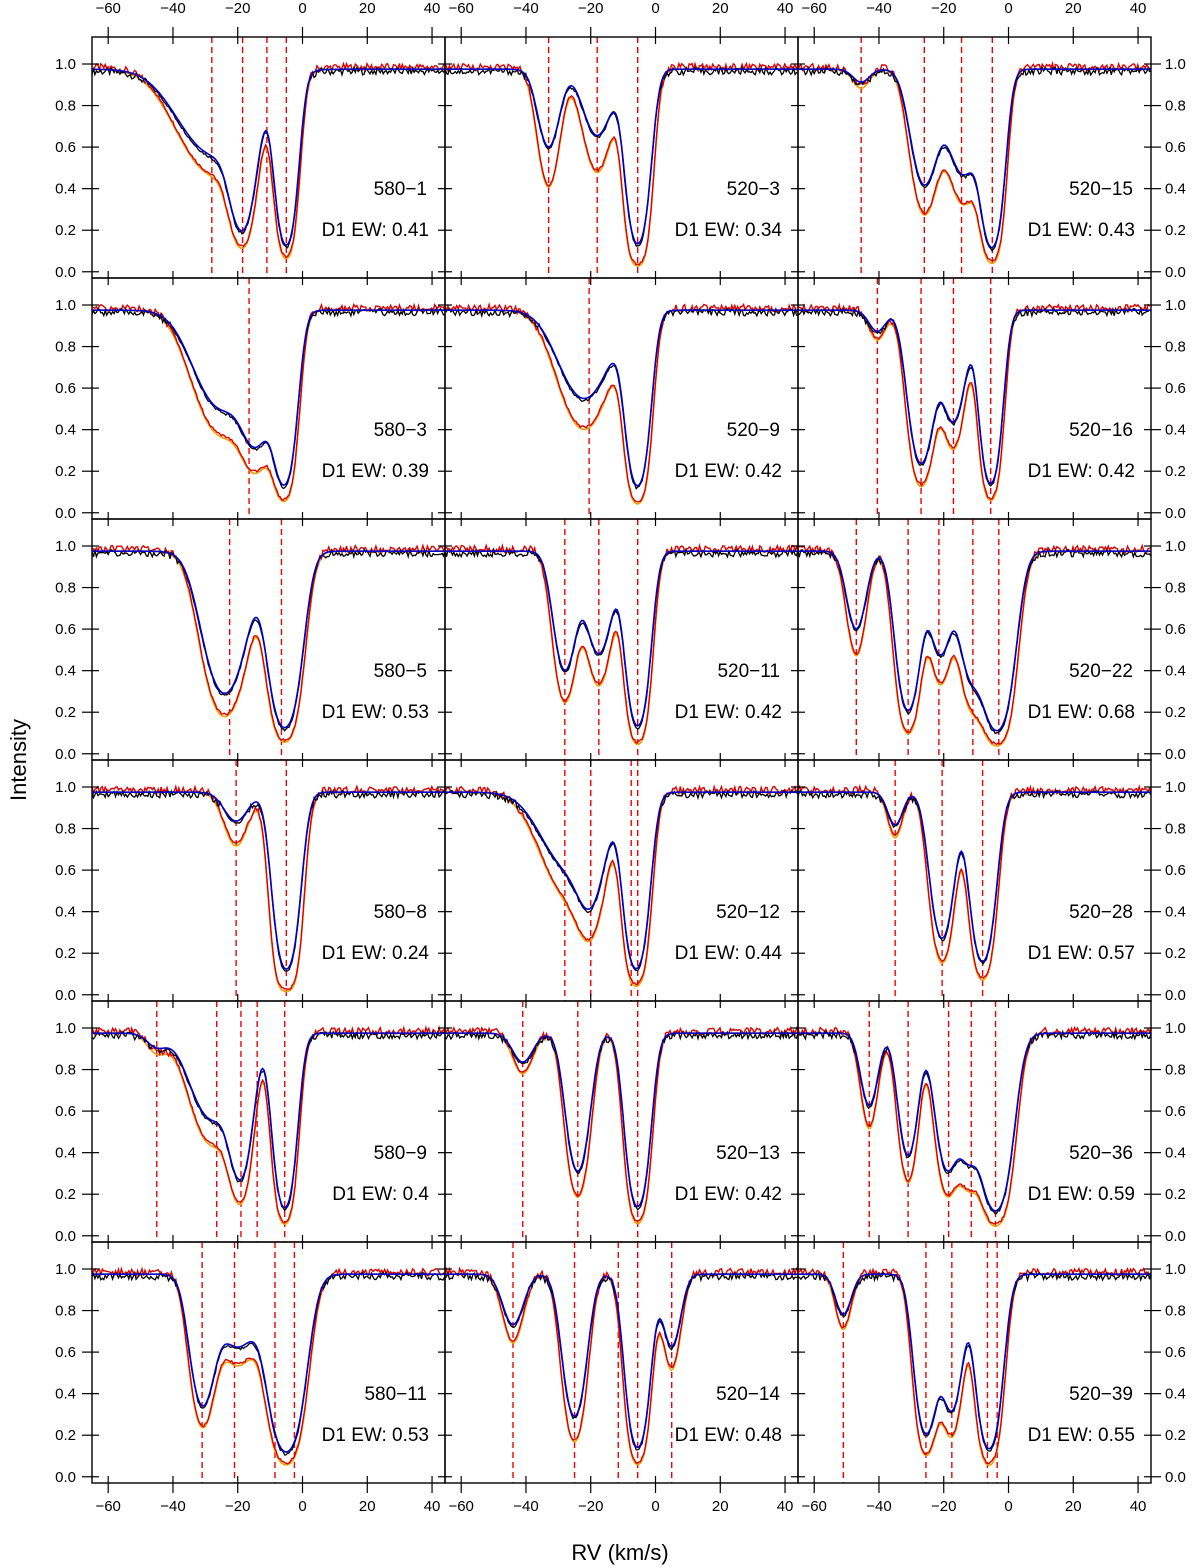 The image size is (1200, 1568). I want to click on panel-ew: D1 EW: 0.39, so click(375, 471).